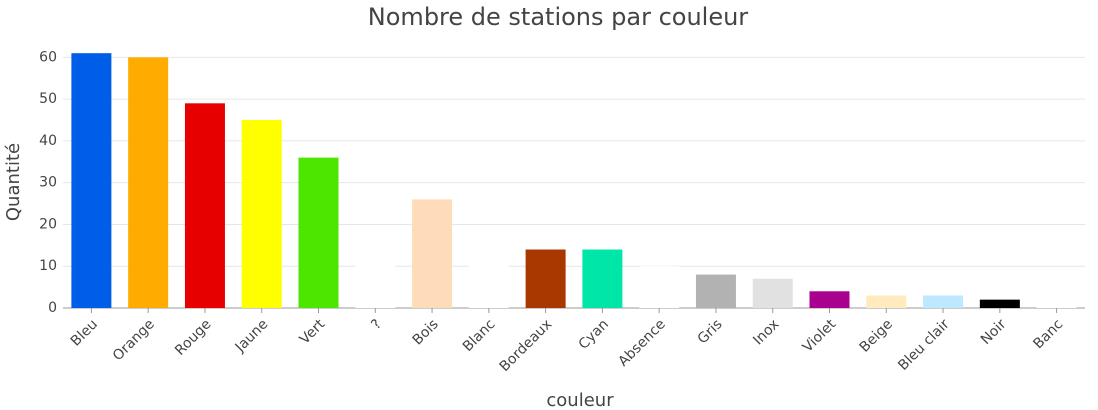  Describe the element at coordinates (48, 57) in the screenshot. I see `y-tick-label: 60` at that location.